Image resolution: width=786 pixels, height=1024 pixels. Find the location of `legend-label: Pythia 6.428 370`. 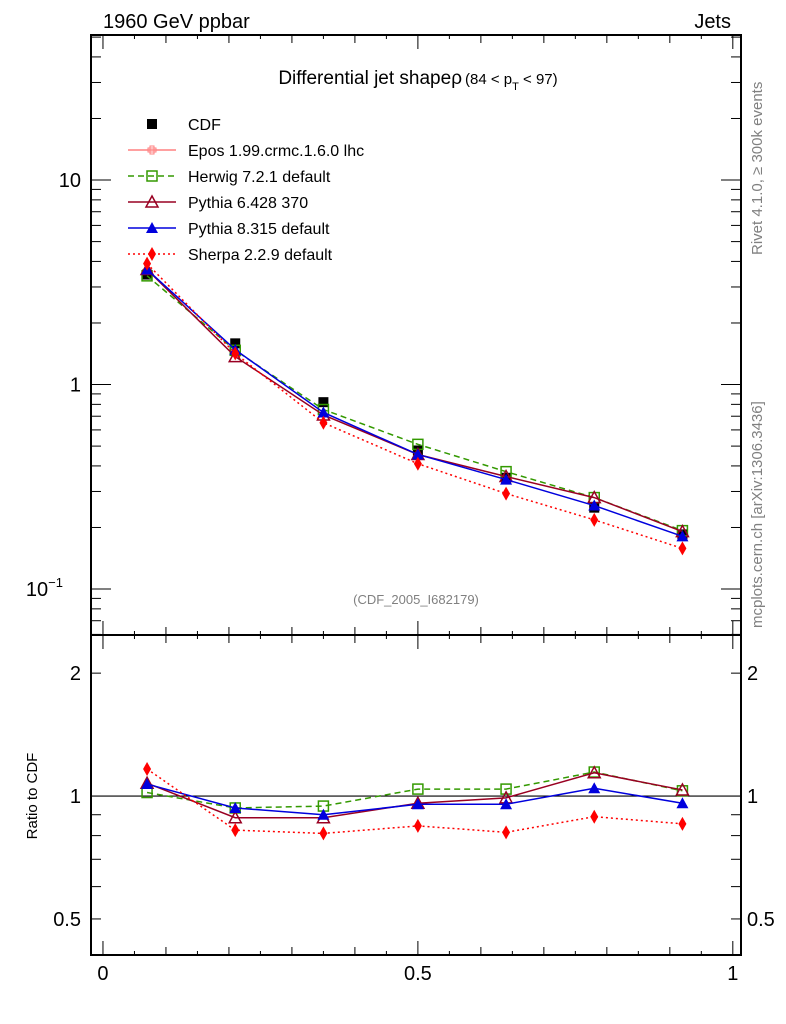

legend-label: Pythia 6.428 370 is located at coordinates (248, 203).